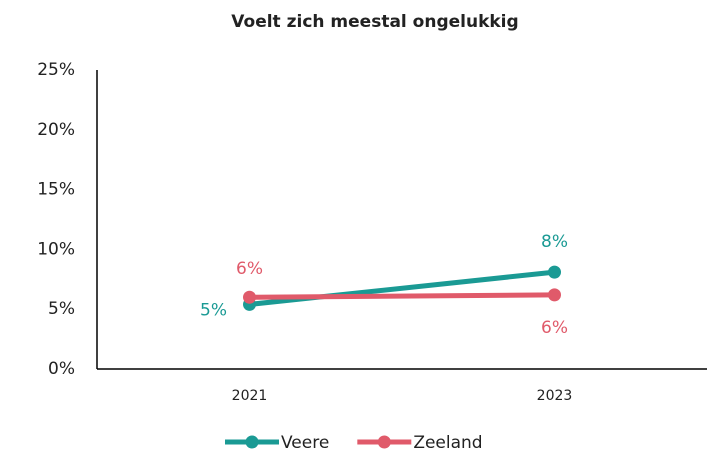  Describe the element at coordinates (555, 396) in the screenshot. I see `x-tick-label: 2023` at that location.